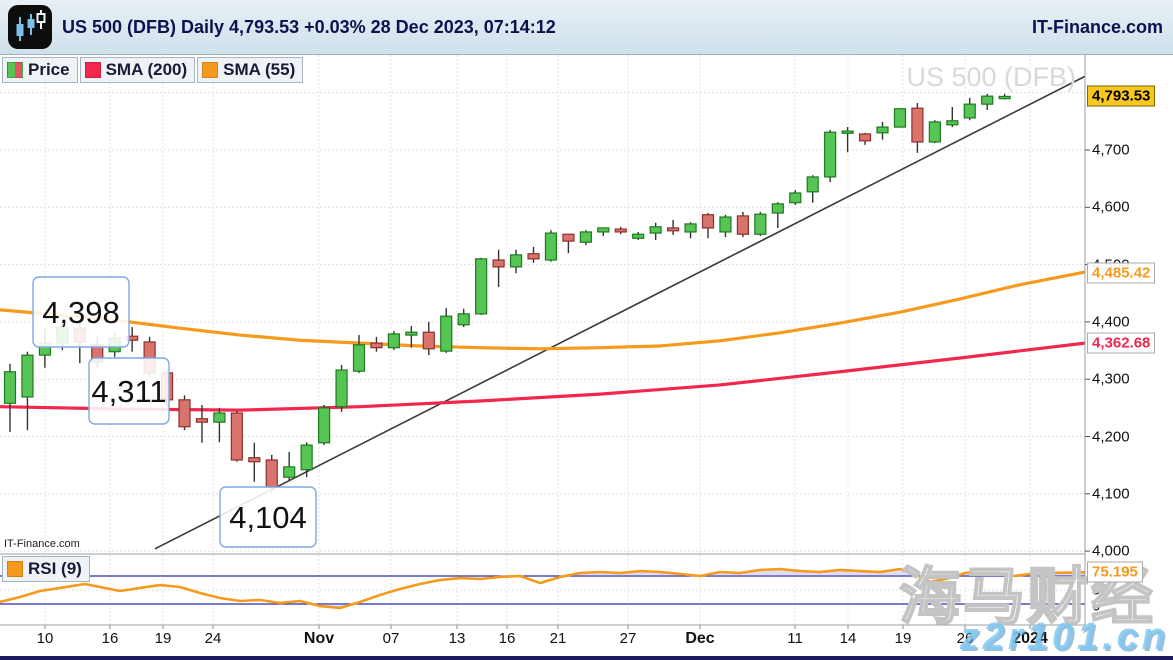  Describe the element at coordinates (1111, 494) in the screenshot. I see `y-axis-label: 4,100` at that location.